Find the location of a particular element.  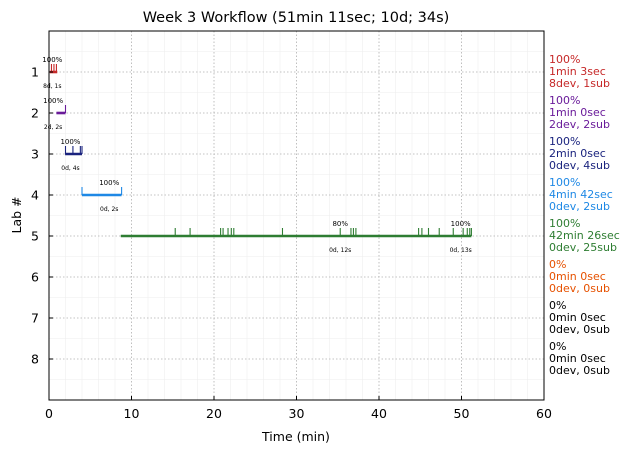

lab-2-percent-label: 100% is located at coordinates (53, 101).